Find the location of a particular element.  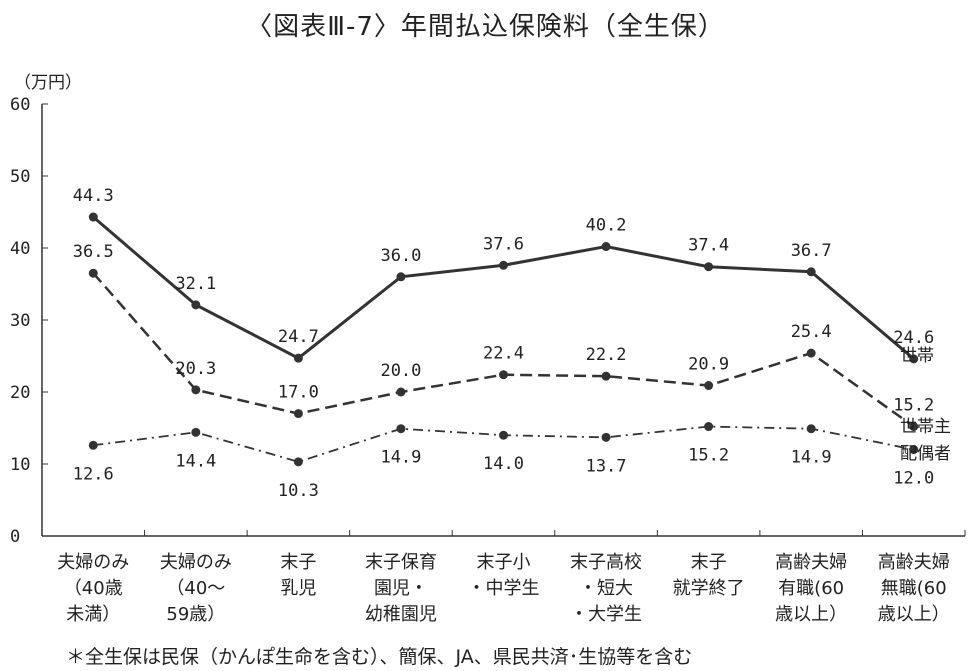

data-label: 12.6 is located at coordinates (93, 474).